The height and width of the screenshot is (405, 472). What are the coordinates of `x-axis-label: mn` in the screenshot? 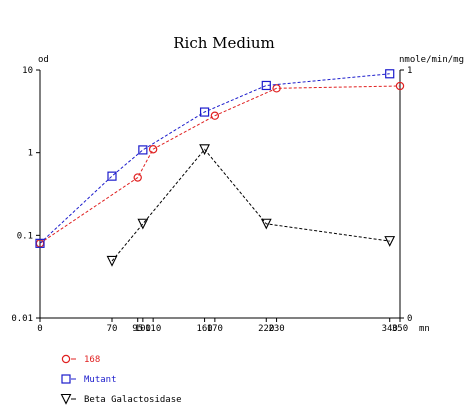 It's located at (424, 329).